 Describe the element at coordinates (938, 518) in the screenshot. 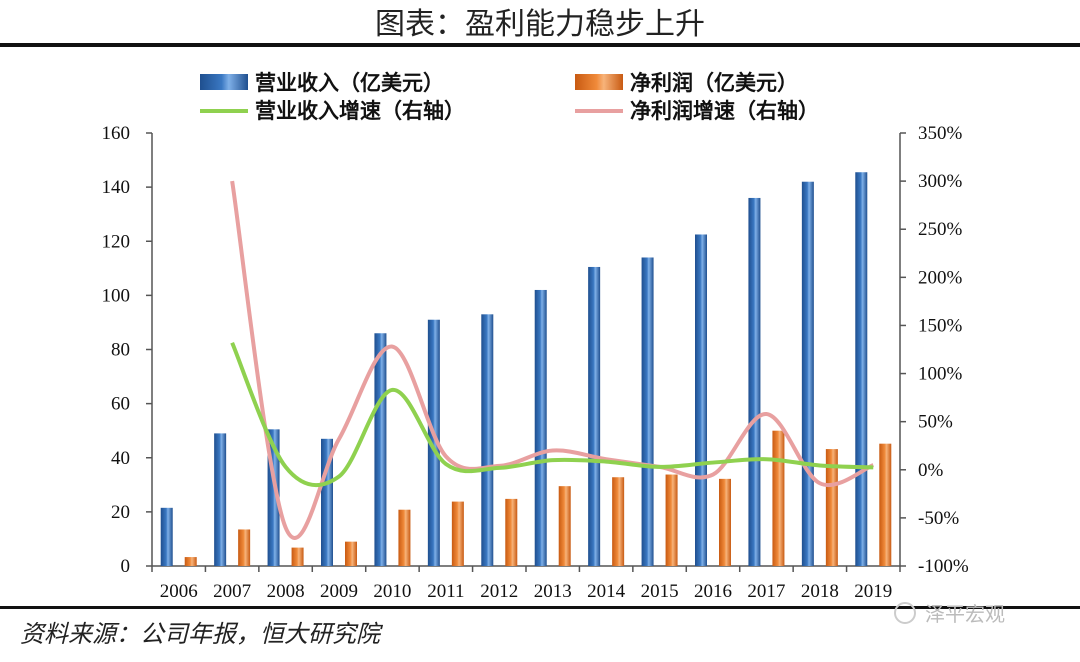

I see `y-right-tick-label: -50%` at that location.